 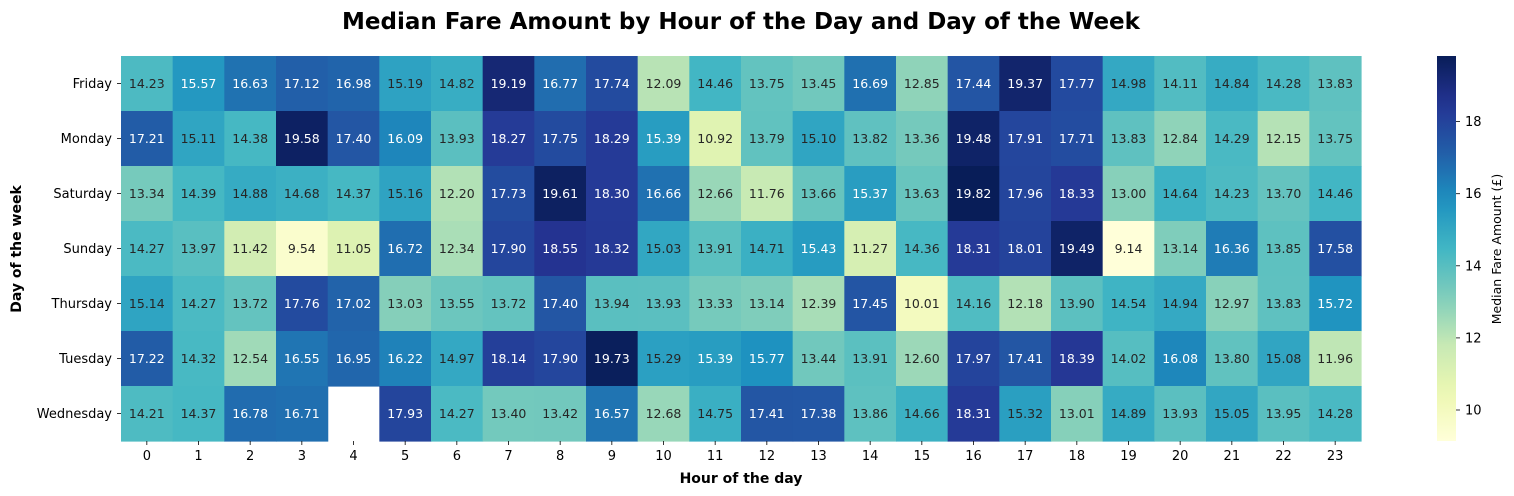 What do you see at coordinates (974, 193) in the screenshot?
I see `cell-value-label: 19.82` at bounding box center [974, 193].